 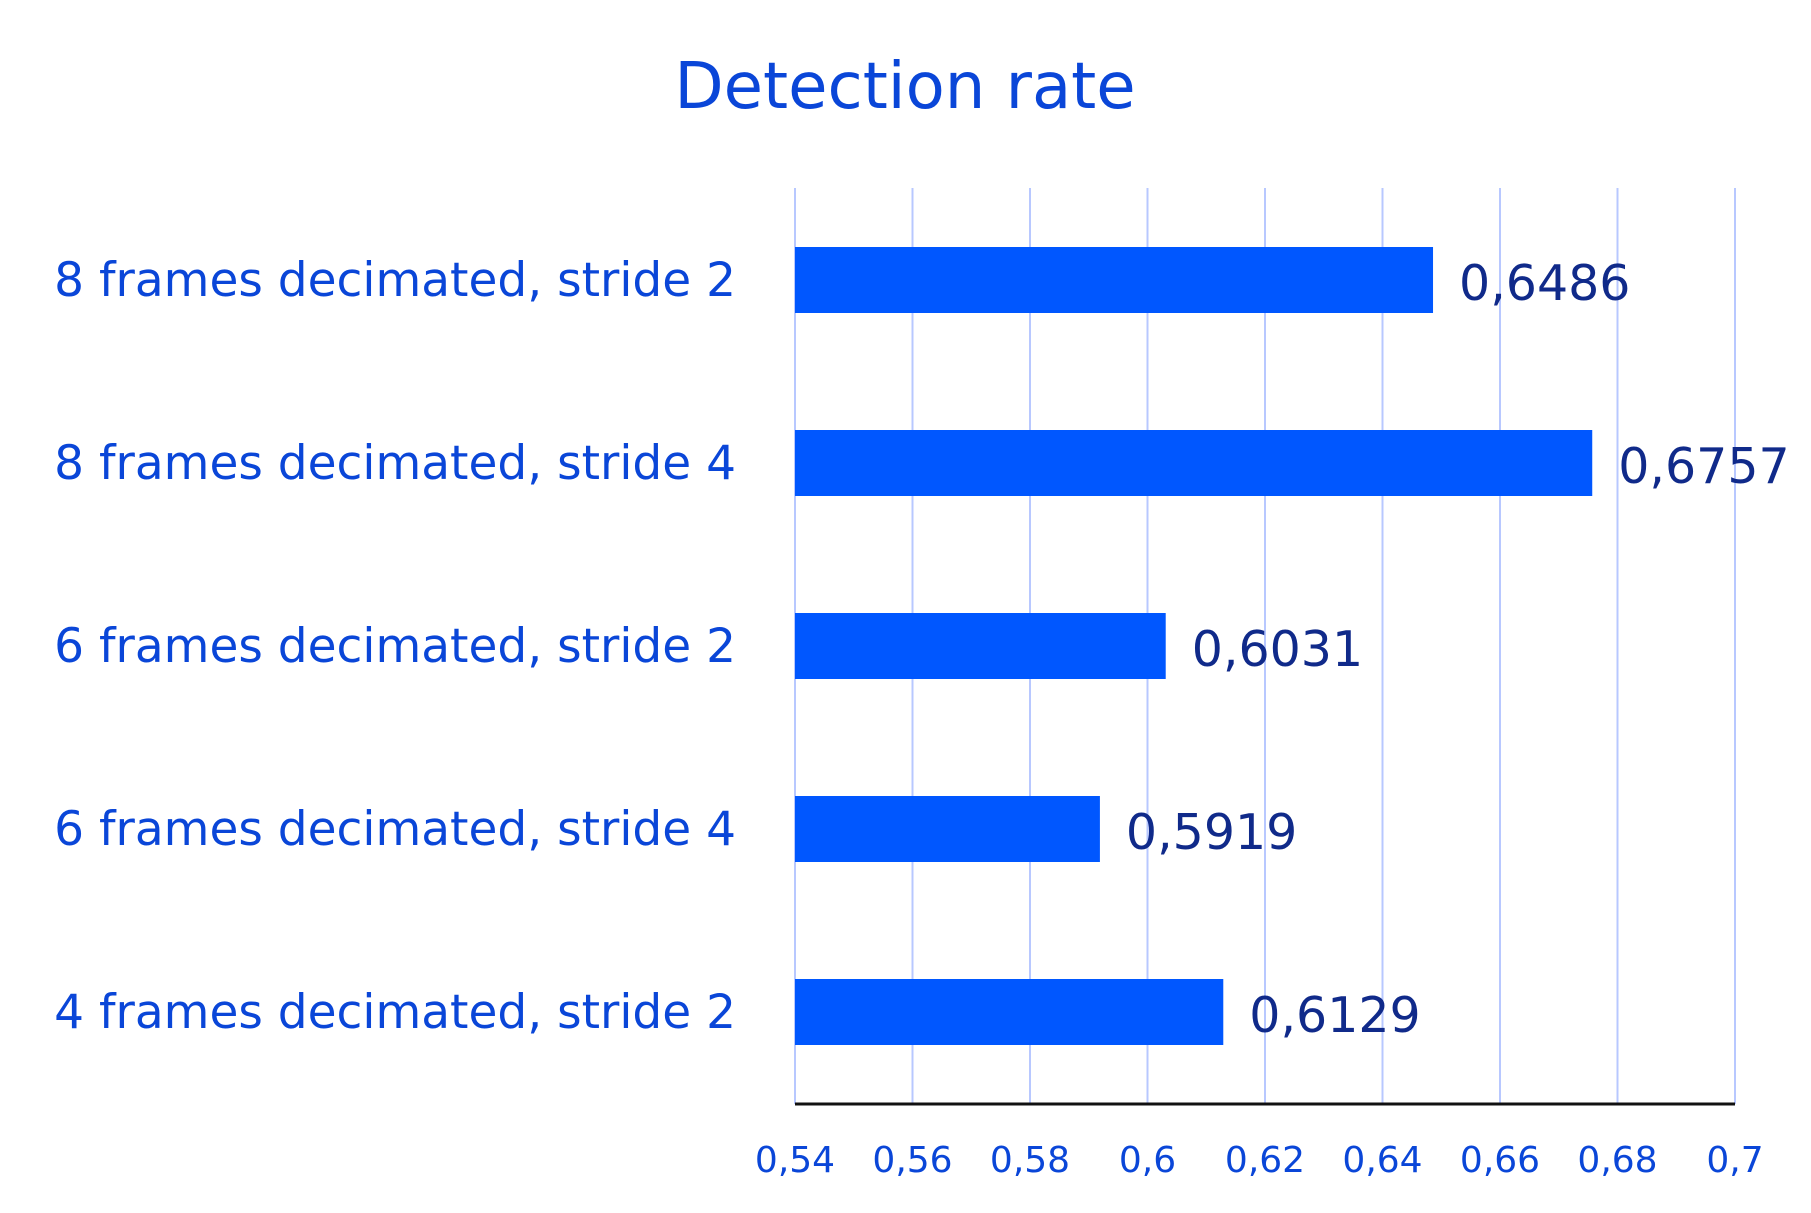 What do you see at coordinates (1500, 1160) in the screenshot?
I see `x-tick-label: 0,66` at bounding box center [1500, 1160].